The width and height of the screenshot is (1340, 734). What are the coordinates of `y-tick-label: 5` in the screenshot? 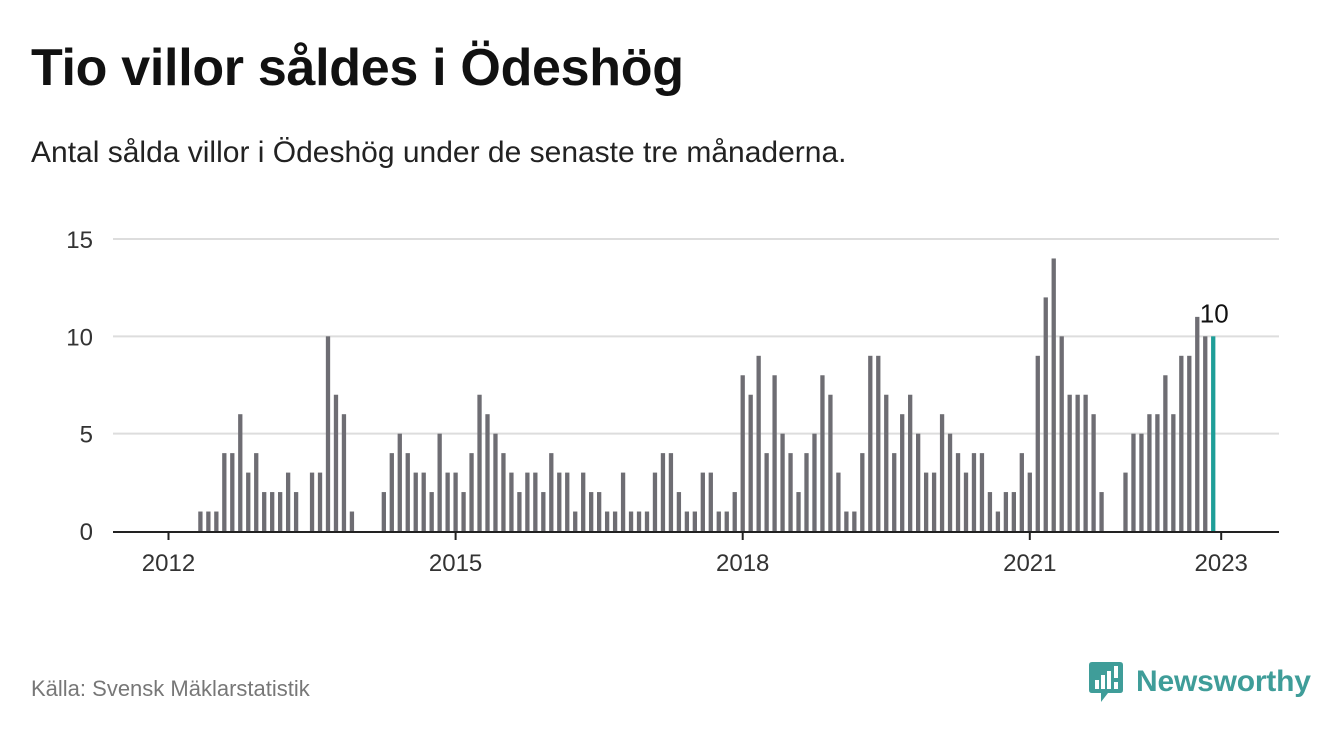 It's located at (86, 435).